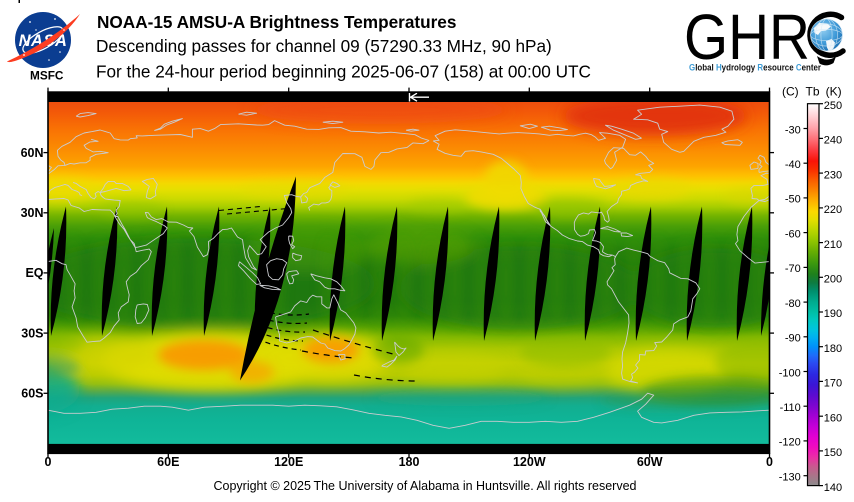  I want to click on svg-text: 210, so click(833, 245).